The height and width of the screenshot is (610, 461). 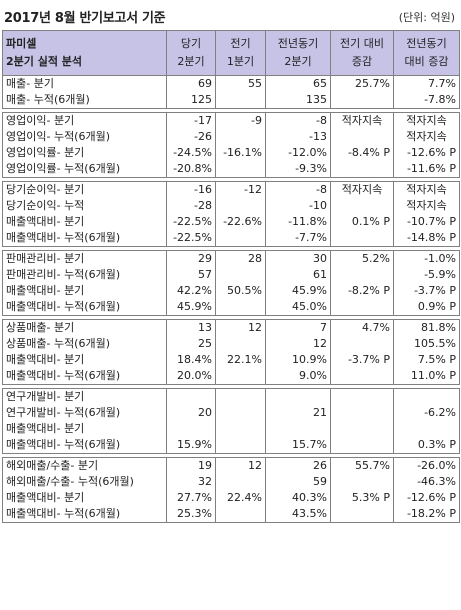 I want to click on table-row: 판매관리비- 누적(6개월) 57 61 -5.9%, so click(x=231, y=275).